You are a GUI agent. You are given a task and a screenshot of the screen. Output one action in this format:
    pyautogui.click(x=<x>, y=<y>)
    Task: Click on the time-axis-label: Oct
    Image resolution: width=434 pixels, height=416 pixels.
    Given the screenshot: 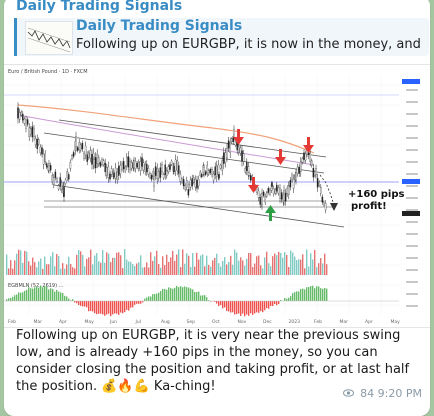 What is the action you would take?
    pyautogui.click(x=216, y=322)
    